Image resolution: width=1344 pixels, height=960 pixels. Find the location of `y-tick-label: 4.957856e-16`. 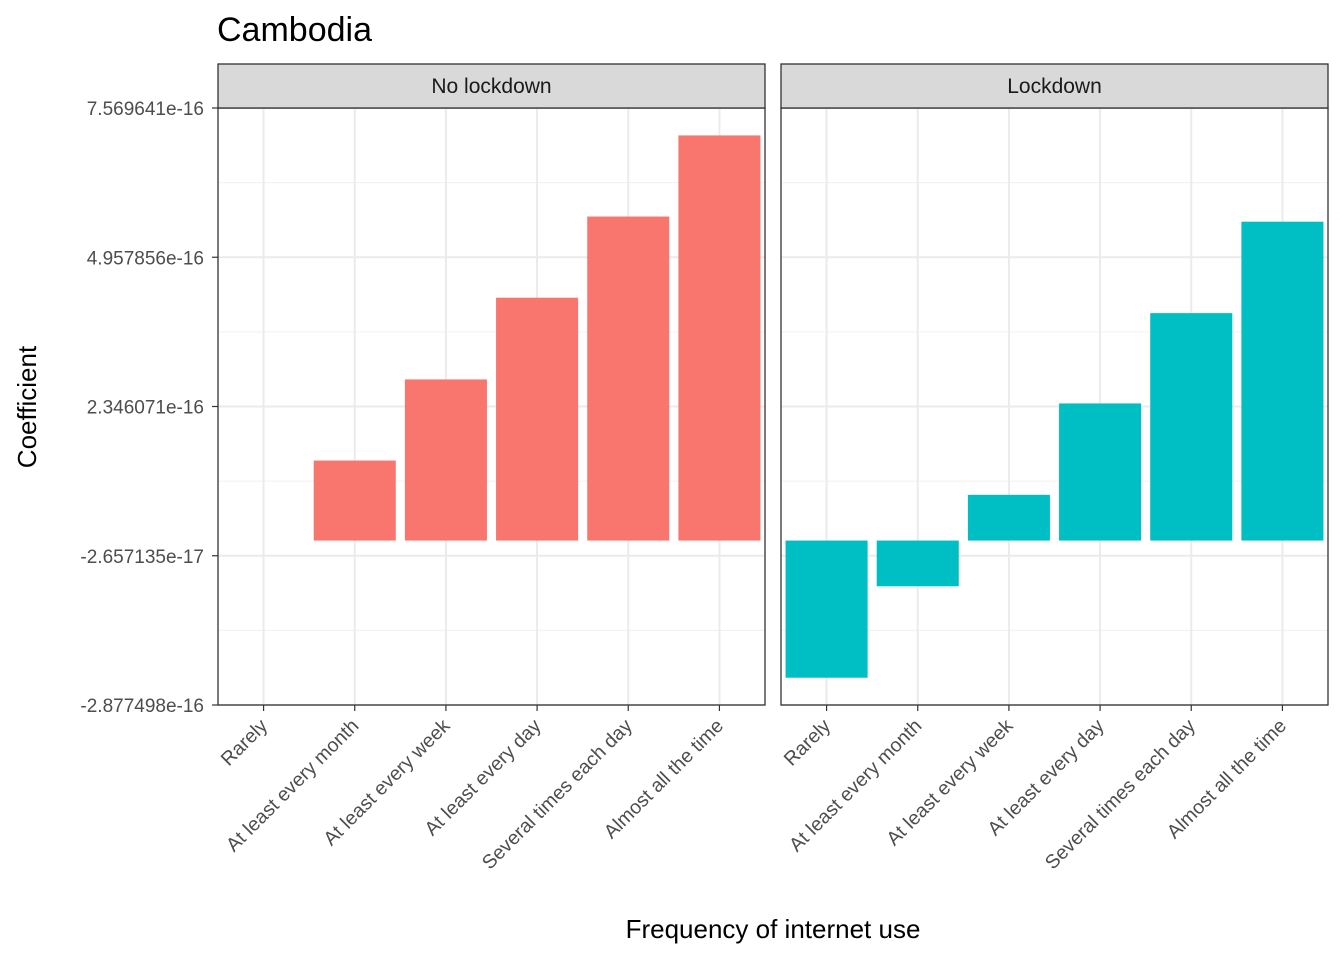

y-tick-label: 4.957856e-16 is located at coordinates (145, 258).